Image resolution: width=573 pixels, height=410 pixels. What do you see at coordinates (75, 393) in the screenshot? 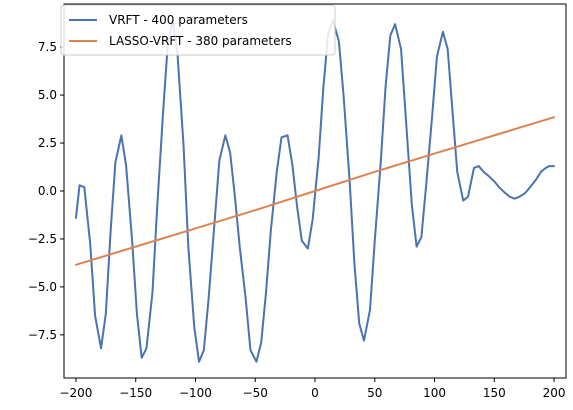
I see `x-tick-label: −200` at bounding box center [75, 393].